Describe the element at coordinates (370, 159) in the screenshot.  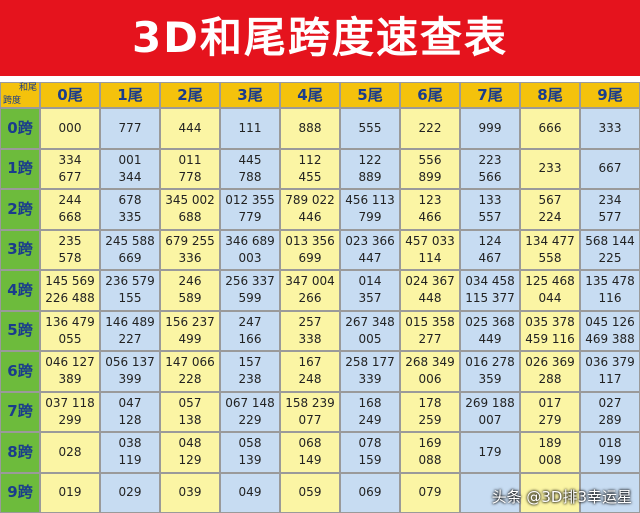
I see `cell-line: 122` at that location.